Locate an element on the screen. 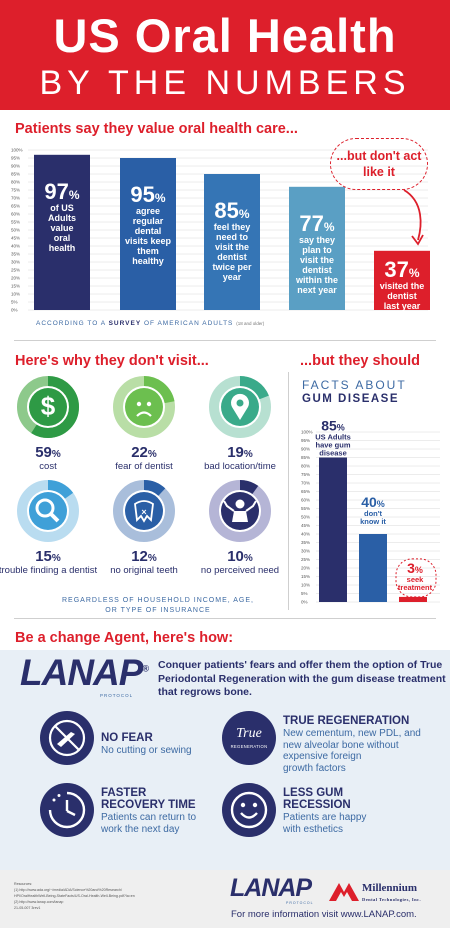 Image resolution: width=450 pixels, height=928 pixels. bar-label: next year is located at coordinates (317, 290).